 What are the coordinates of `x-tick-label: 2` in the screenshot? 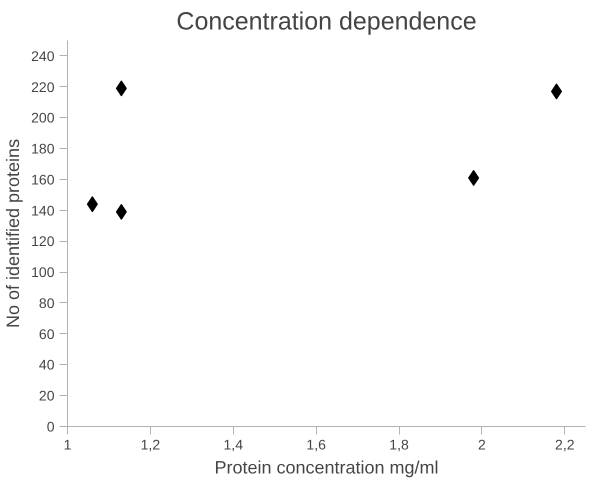 It's located at (482, 444).